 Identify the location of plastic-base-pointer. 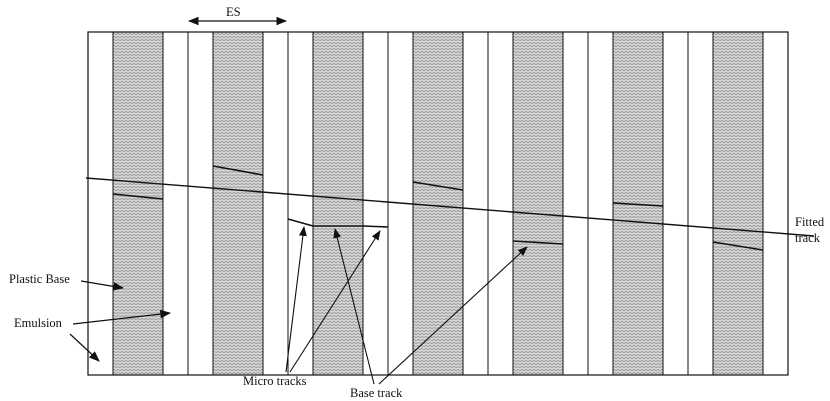
(102, 285).